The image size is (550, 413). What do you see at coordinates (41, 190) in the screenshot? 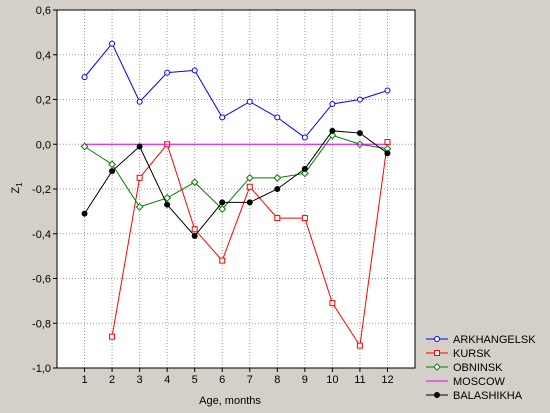
I see `y-tick-label: -0,2` at bounding box center [41, 190].